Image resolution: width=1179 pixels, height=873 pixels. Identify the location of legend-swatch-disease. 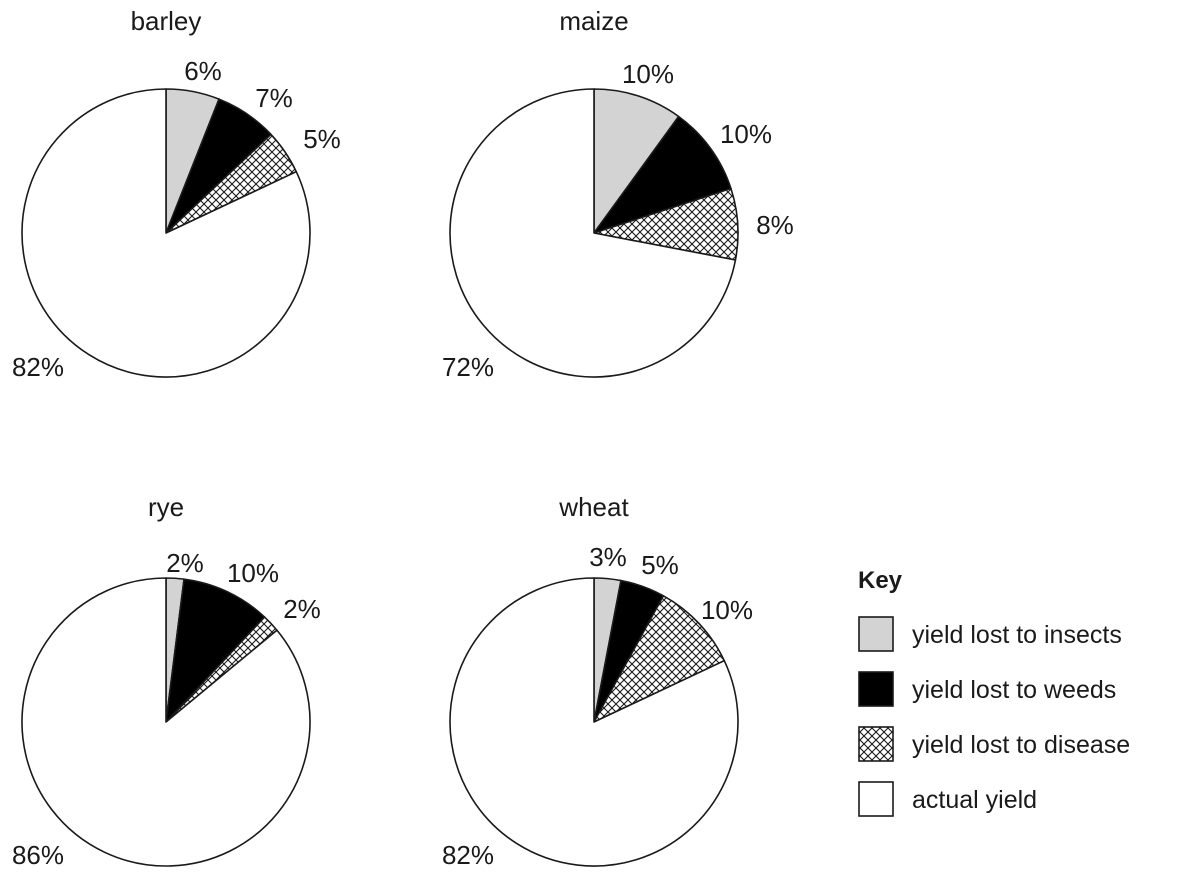
(876, 744).